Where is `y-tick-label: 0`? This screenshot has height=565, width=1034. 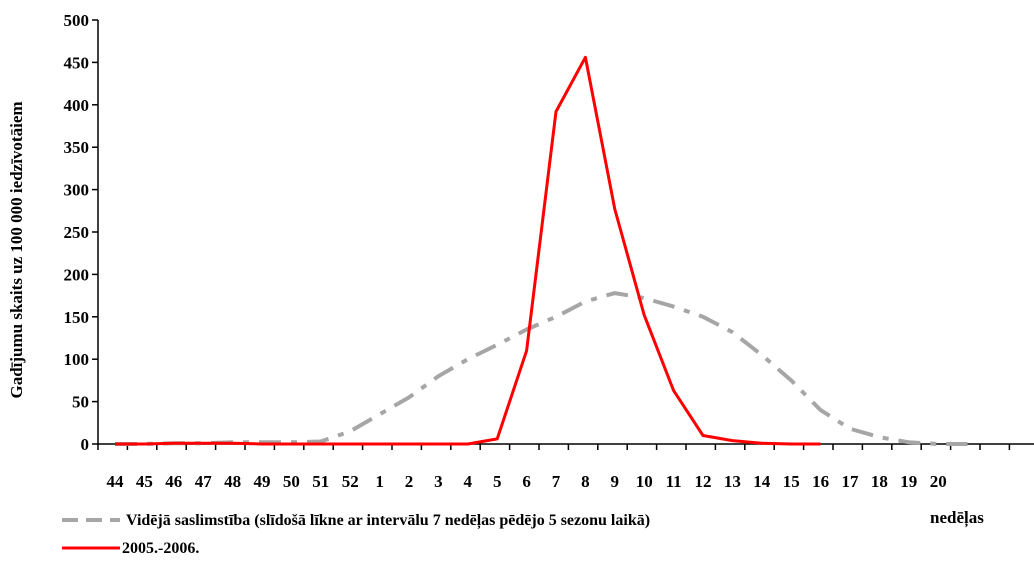 y-tick-label: 0 is located at coordinates (85, 444).